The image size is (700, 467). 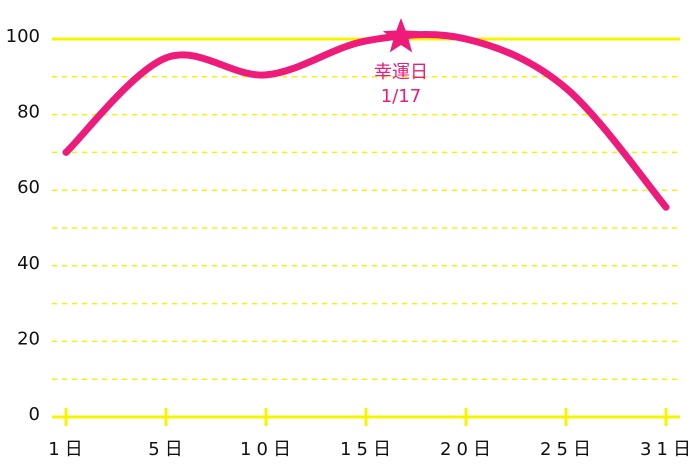 I want to click on y-tick-label: 40, so click(x=28, y=263).